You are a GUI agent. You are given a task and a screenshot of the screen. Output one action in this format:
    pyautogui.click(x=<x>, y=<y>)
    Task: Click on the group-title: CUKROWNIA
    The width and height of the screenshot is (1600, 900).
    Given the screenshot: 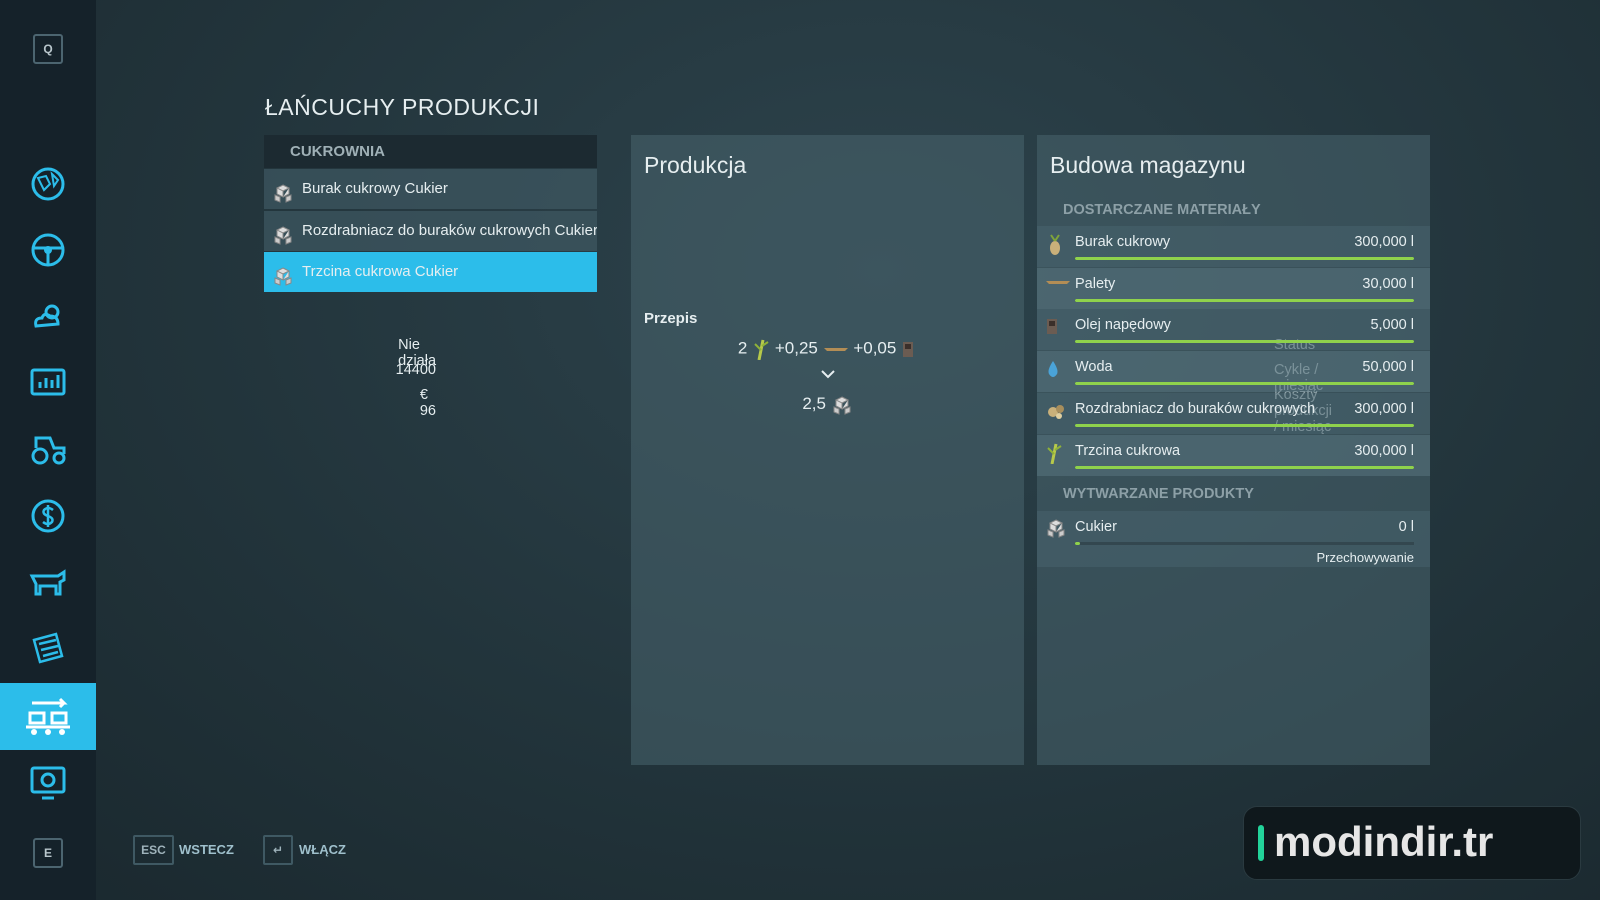 What is the action you would take?
    pyautogui.click(x=337, y=151)
    